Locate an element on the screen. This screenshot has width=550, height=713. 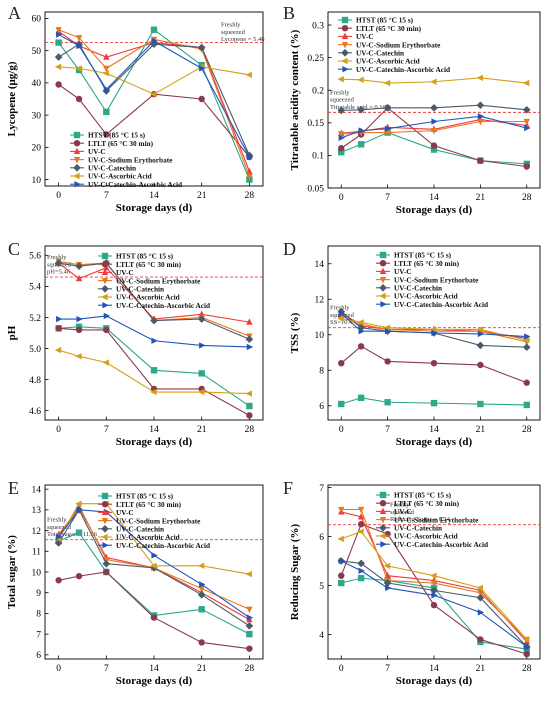
x-tick-label: 0 is located at coordinates (58, 196).